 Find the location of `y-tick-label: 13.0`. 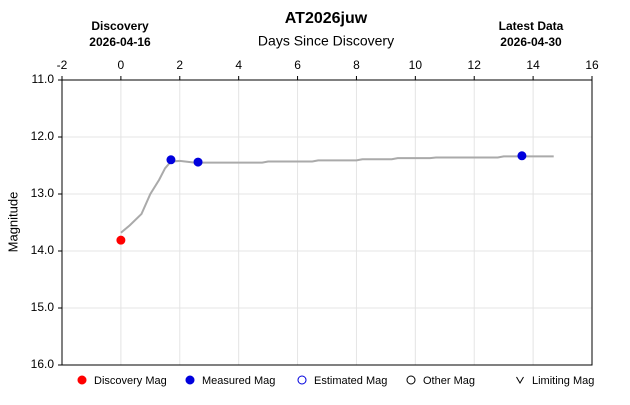

y-tick-label: 13.0 is located at coordinates (43, 193).